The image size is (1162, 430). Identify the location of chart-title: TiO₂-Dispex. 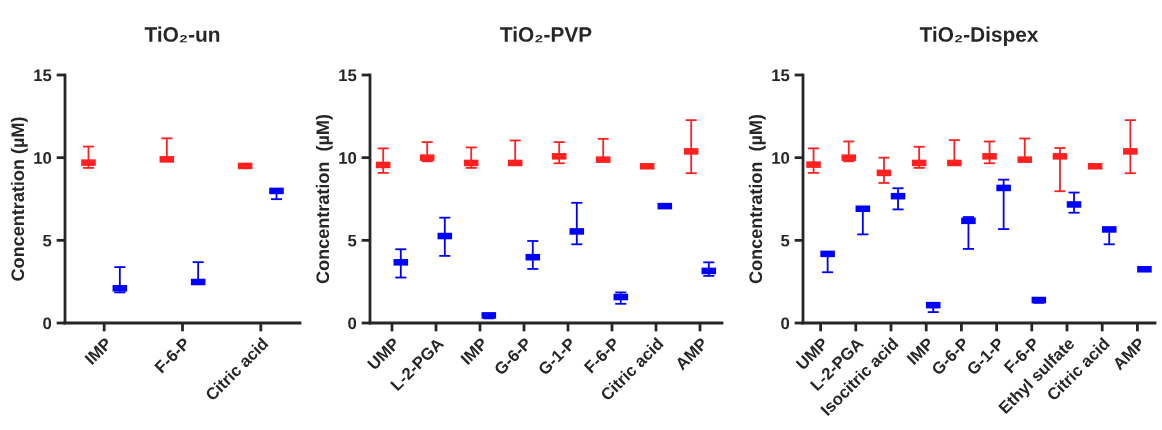
(979, 36).